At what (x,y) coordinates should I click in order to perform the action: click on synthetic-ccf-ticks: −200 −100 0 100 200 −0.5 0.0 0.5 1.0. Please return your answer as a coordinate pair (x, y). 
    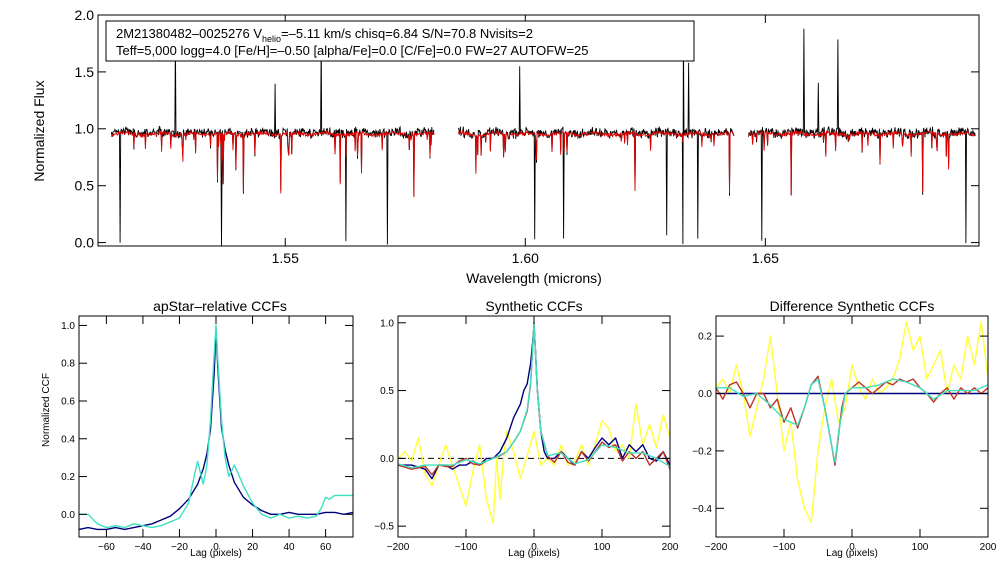
    Looking at the image, I should click on (526, 434).